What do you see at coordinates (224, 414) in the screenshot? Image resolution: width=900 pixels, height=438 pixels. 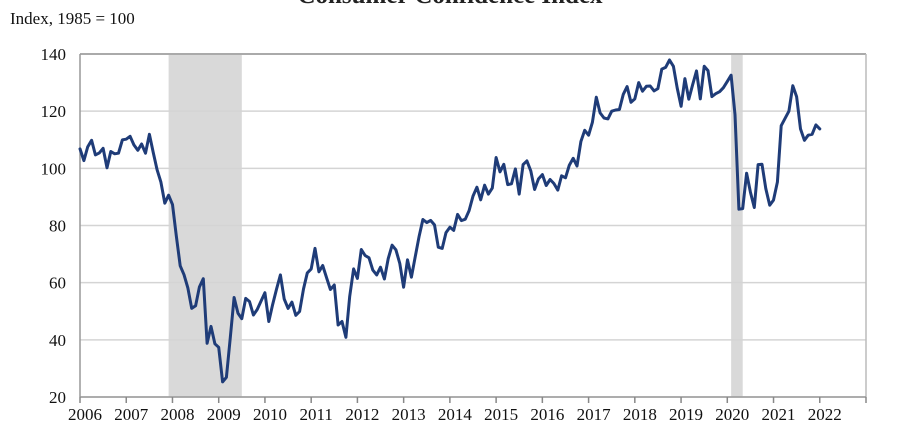 I see `x-tick-label: 2009` at bounding box center [224, 414].